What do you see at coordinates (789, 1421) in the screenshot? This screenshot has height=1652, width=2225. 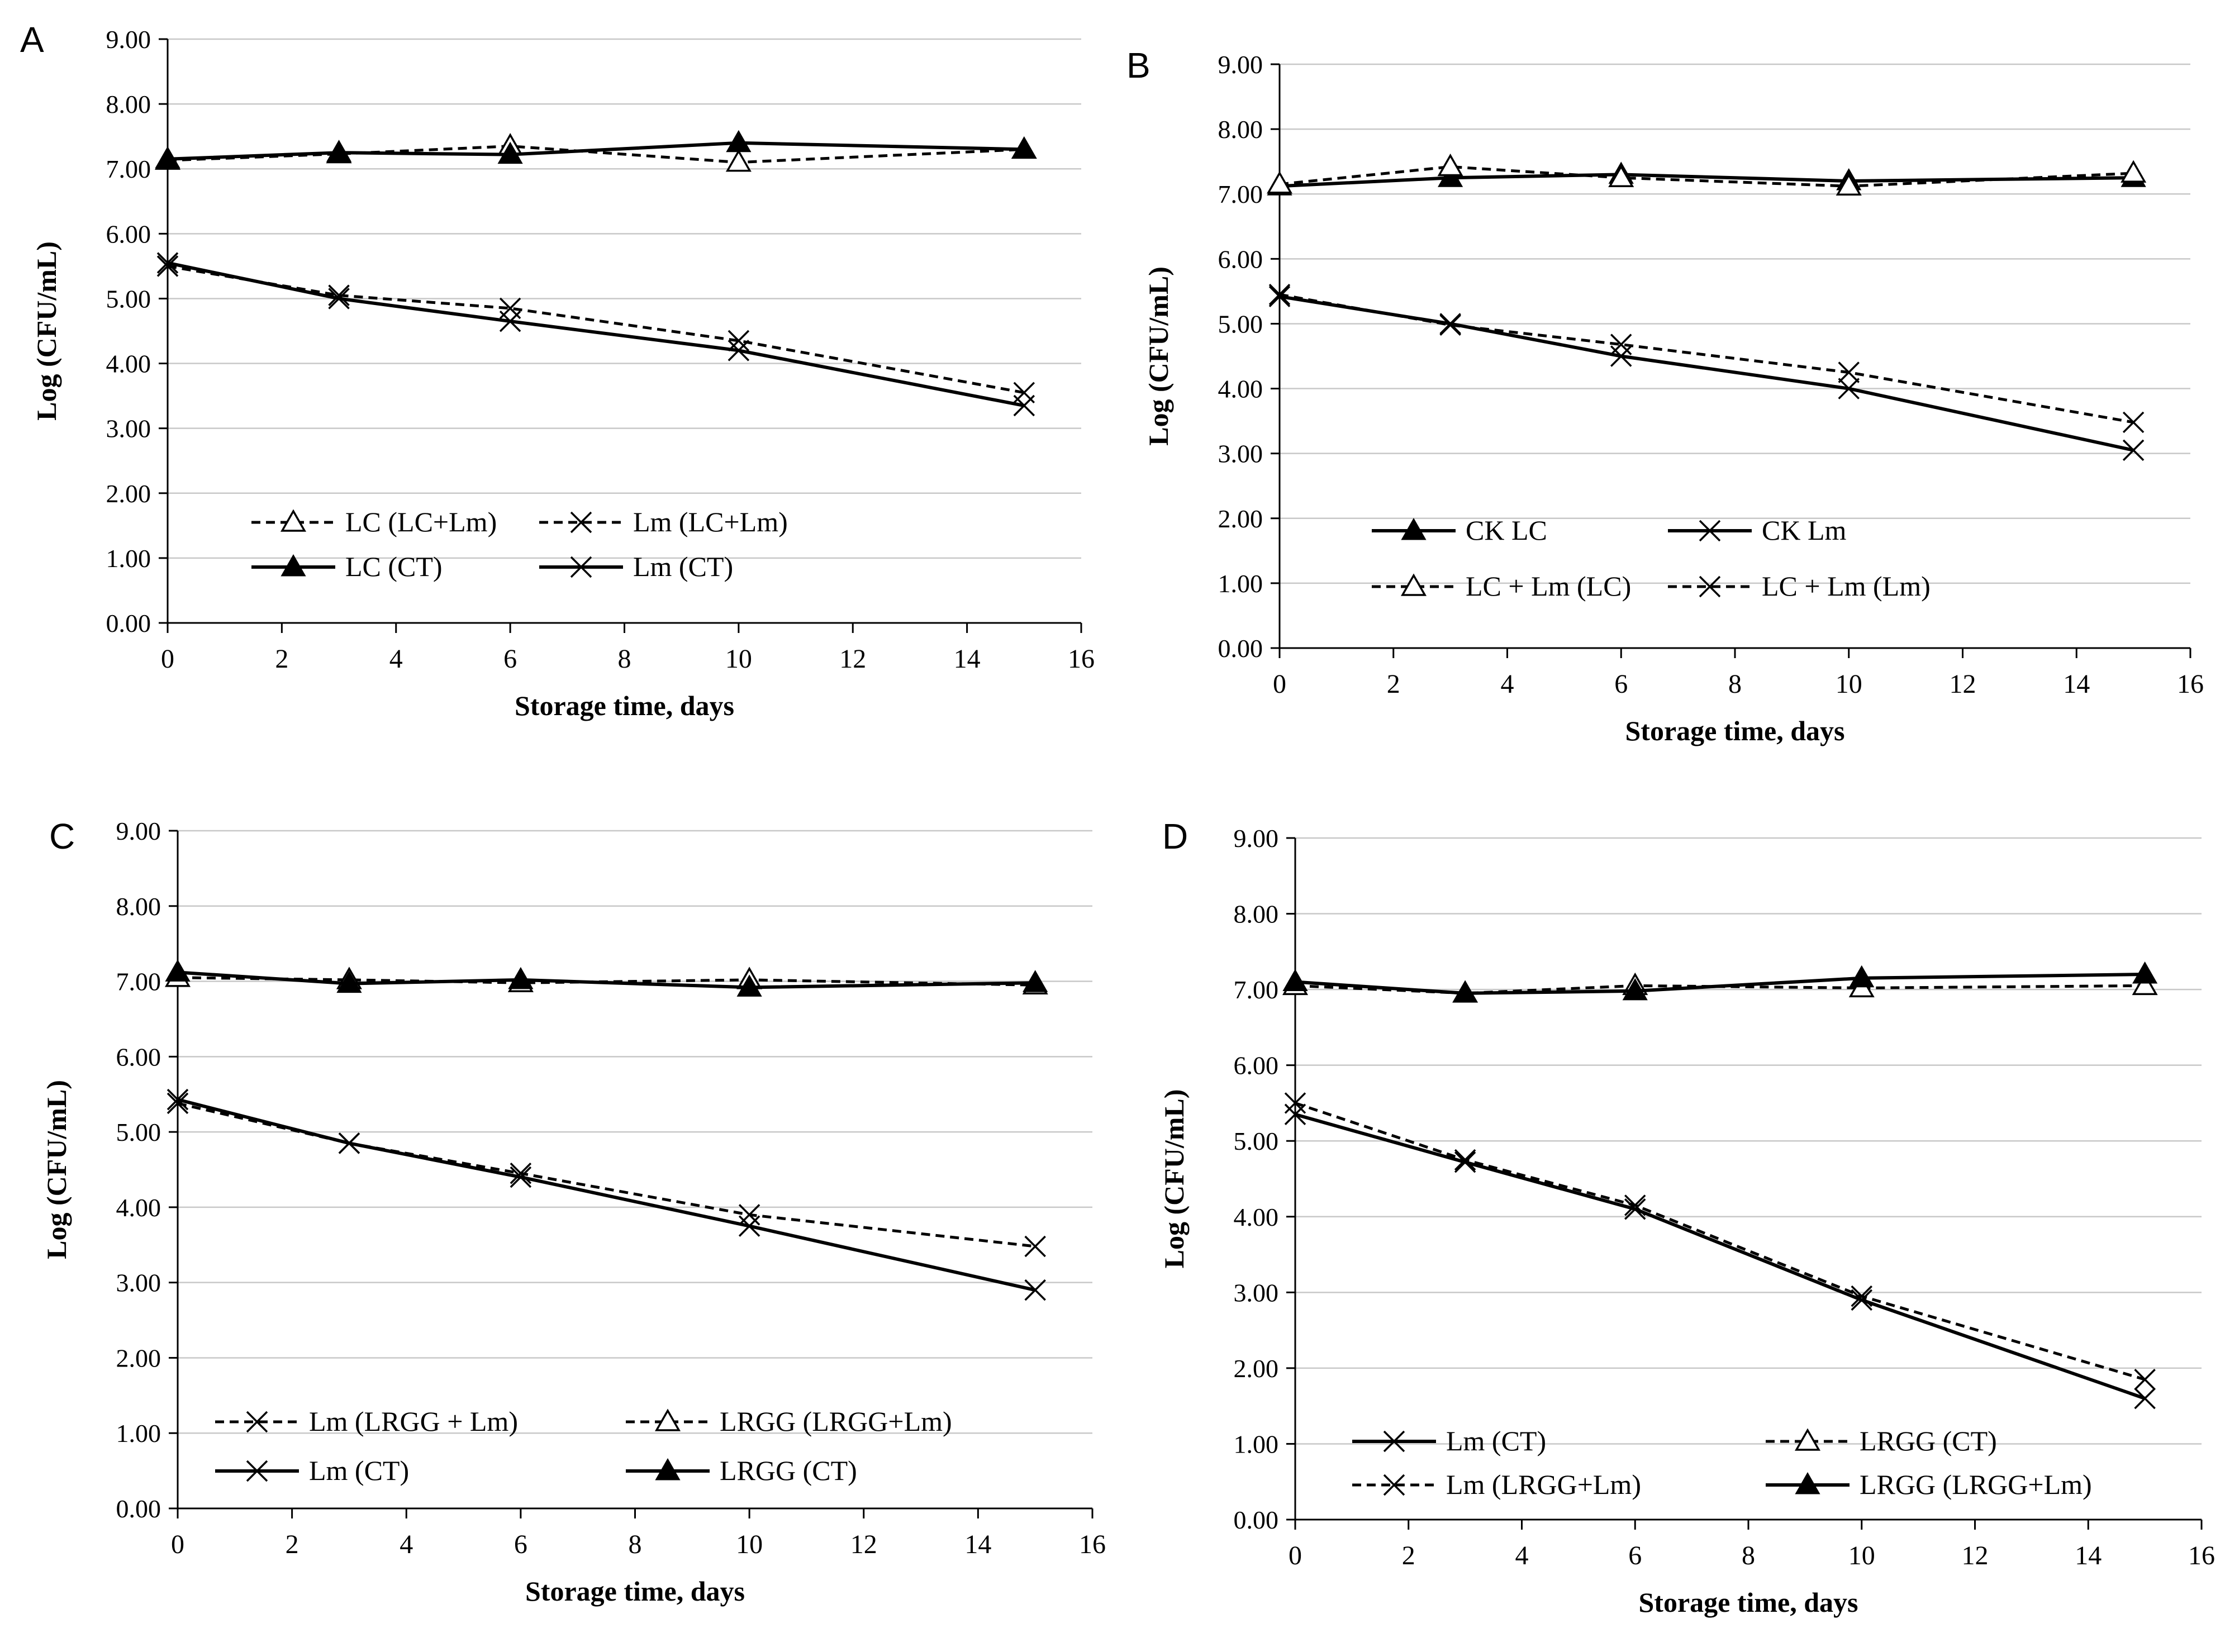 I see `legend-entry: LRGG (LRGG+Lm)` at bounding box center [789, 1421].